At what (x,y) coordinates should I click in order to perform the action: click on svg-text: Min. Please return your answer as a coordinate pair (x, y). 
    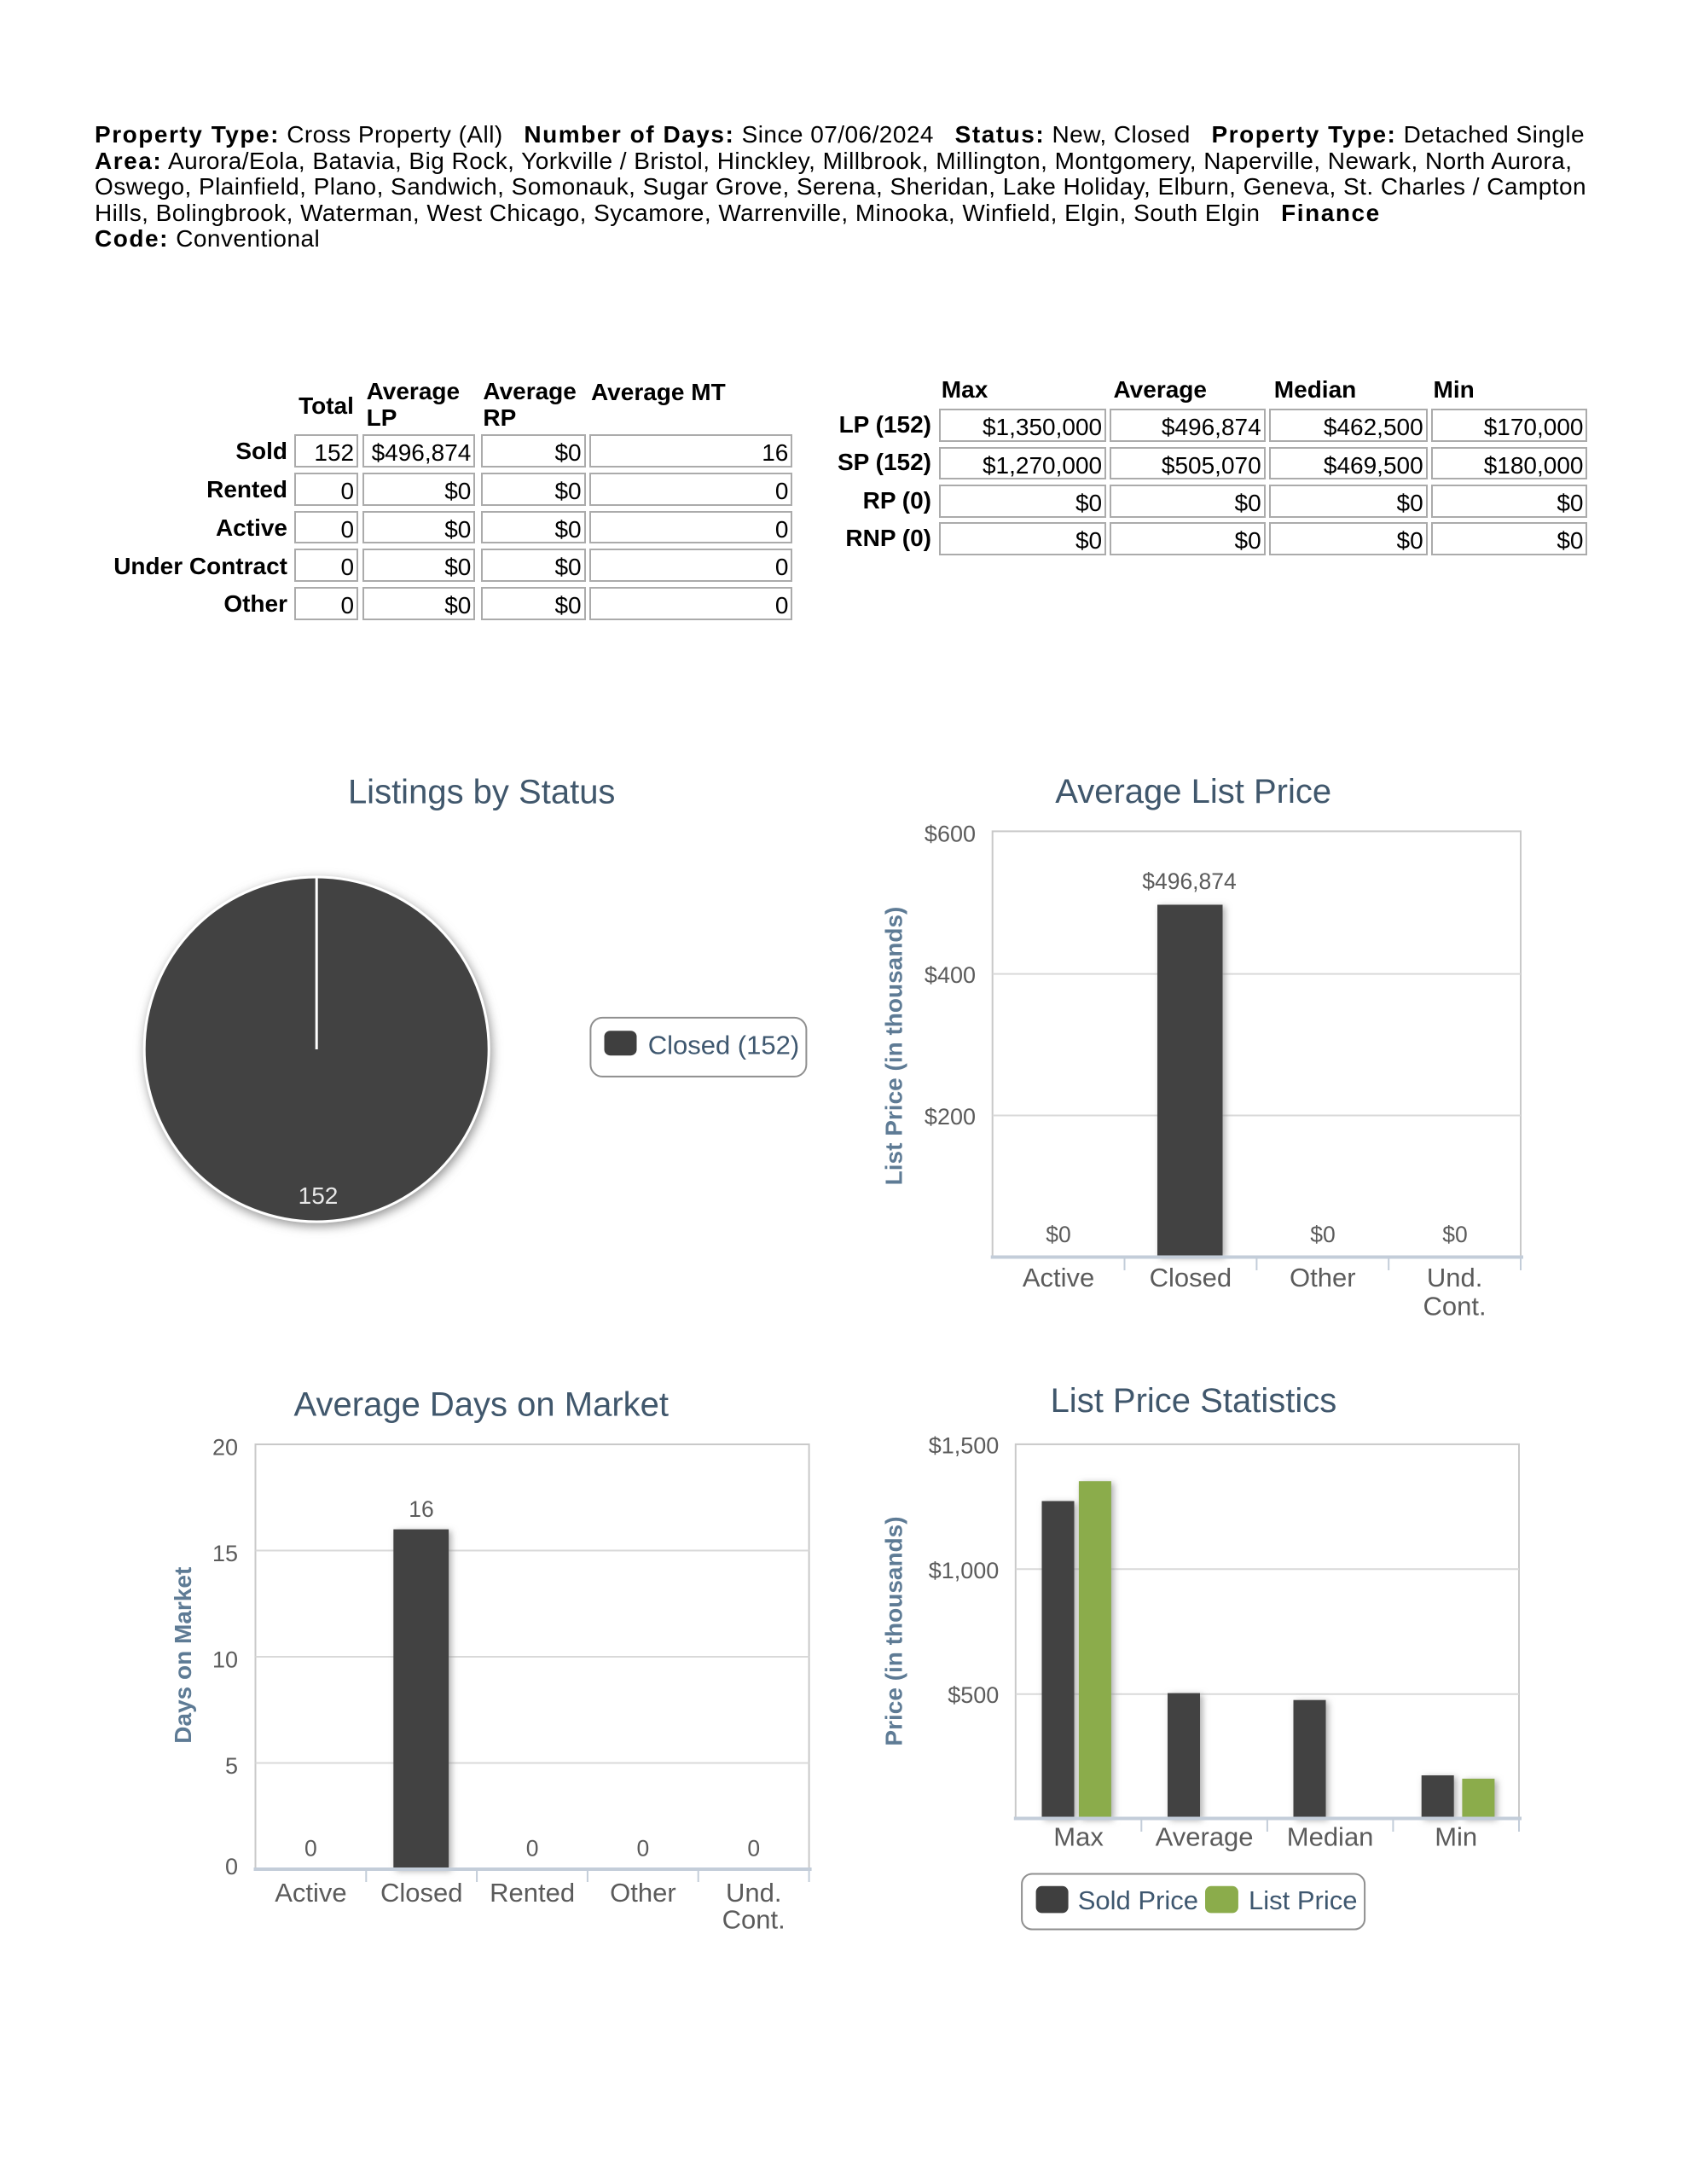
    Looking at the image, I should click on (1456, 1837).